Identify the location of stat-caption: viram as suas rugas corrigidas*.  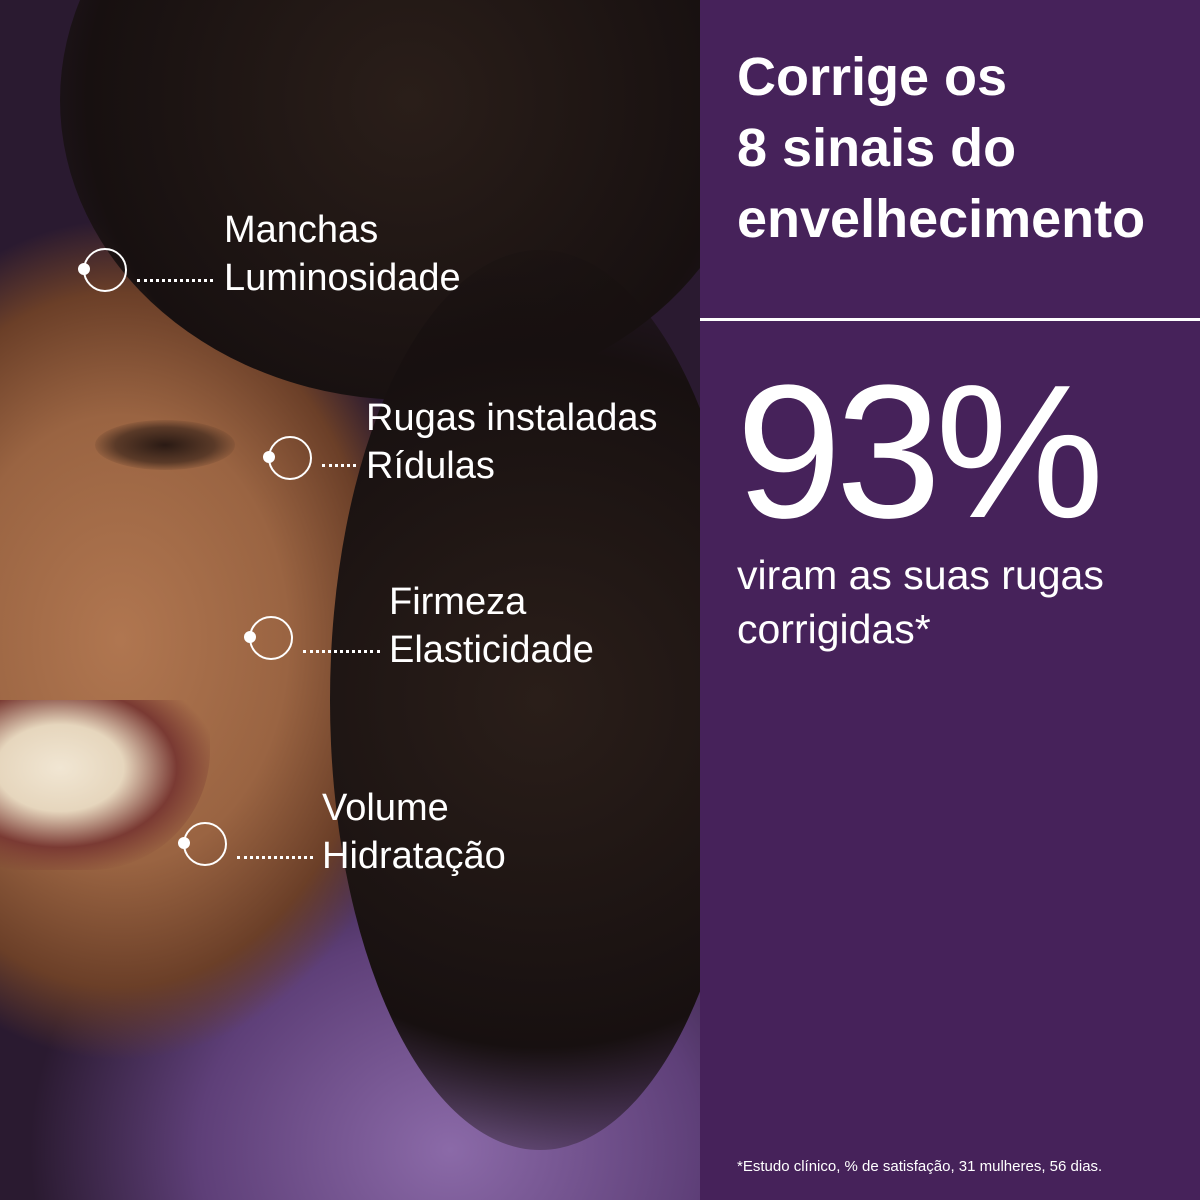
(920, 602).